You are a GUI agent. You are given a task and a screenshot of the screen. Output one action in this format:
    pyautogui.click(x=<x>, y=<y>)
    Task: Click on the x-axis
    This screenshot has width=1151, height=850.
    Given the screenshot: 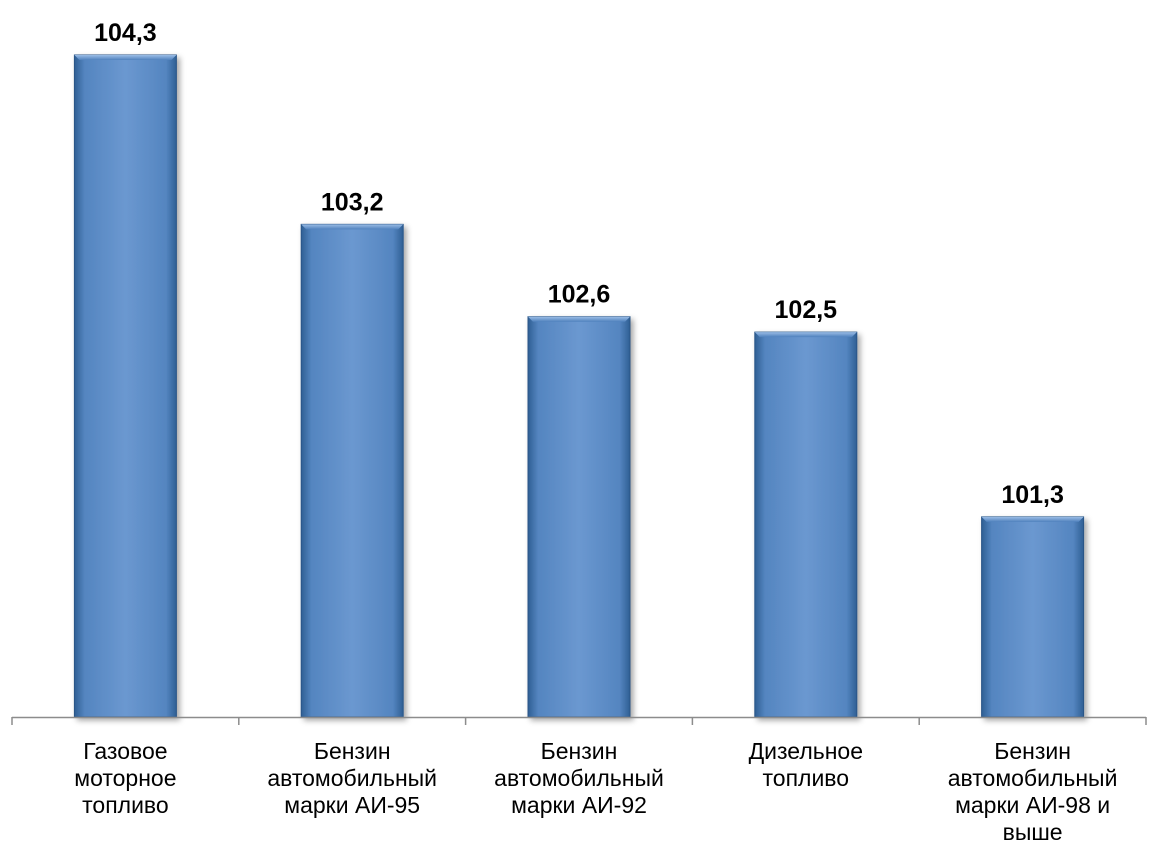 What is the action you would take?
    pyautogui.click(x=579, y=720)
    